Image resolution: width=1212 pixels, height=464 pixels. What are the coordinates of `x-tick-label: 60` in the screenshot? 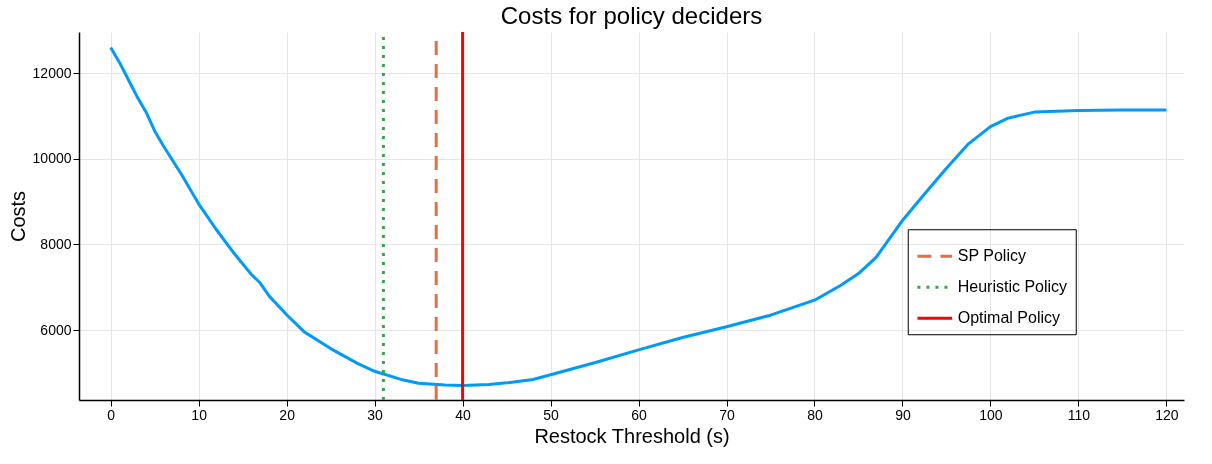 It's located at (639, 414).